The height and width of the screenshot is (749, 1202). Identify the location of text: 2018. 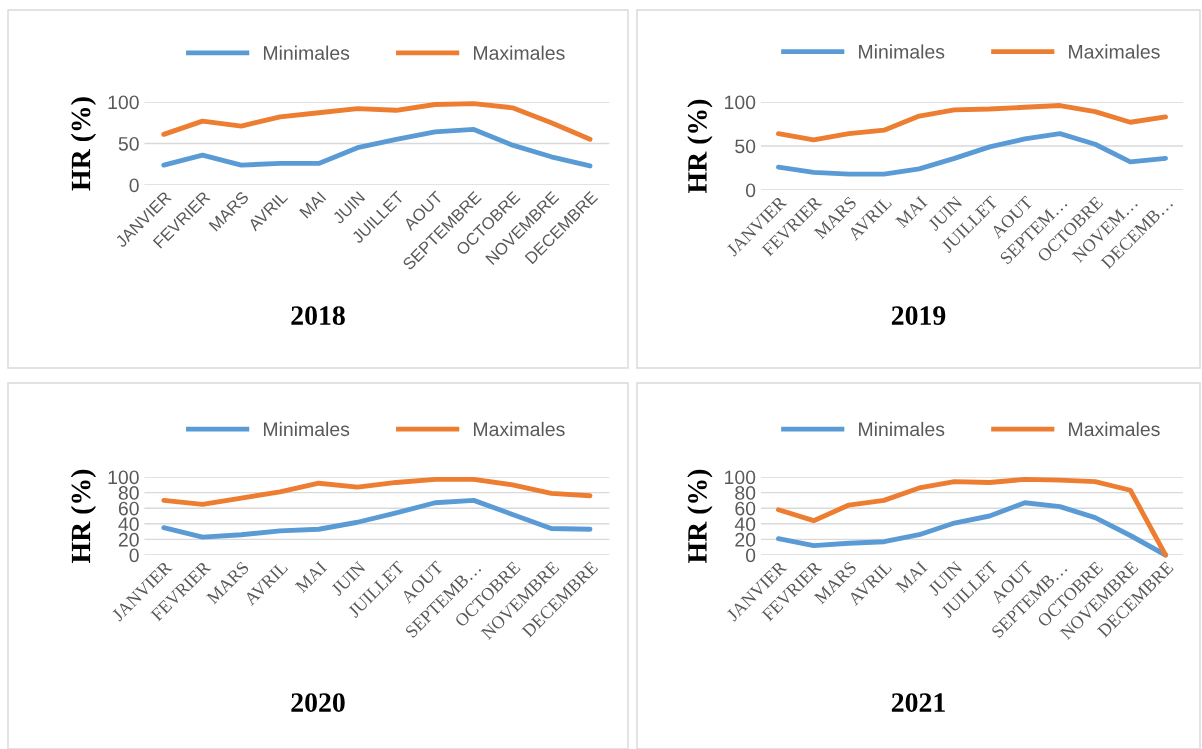
(318, 315).